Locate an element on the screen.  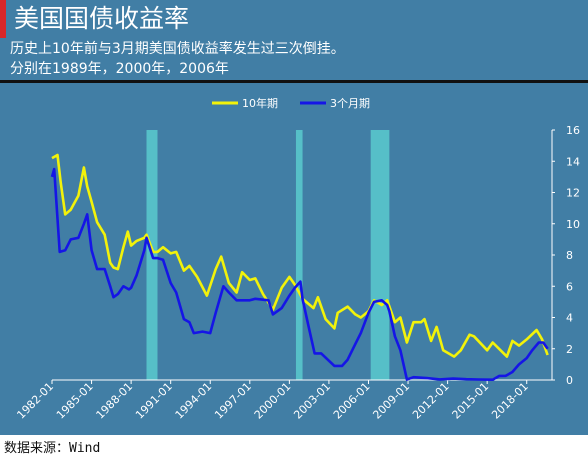
x-tick-label: 1991-01 is located at coordinates (154, 401).